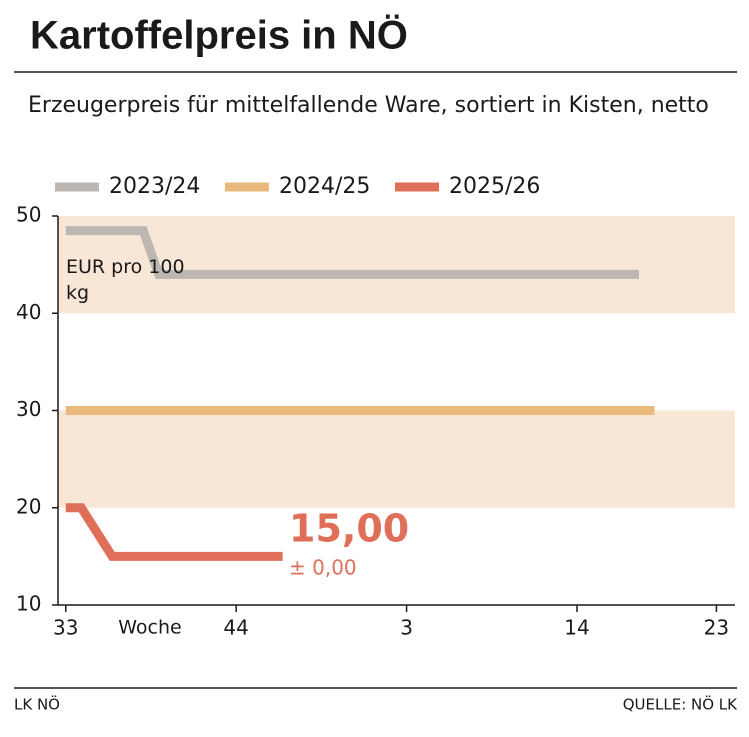 The width and height of the screenshot is (749, 737). I want to click on annotation-value: 15,00, so click(349, 529).